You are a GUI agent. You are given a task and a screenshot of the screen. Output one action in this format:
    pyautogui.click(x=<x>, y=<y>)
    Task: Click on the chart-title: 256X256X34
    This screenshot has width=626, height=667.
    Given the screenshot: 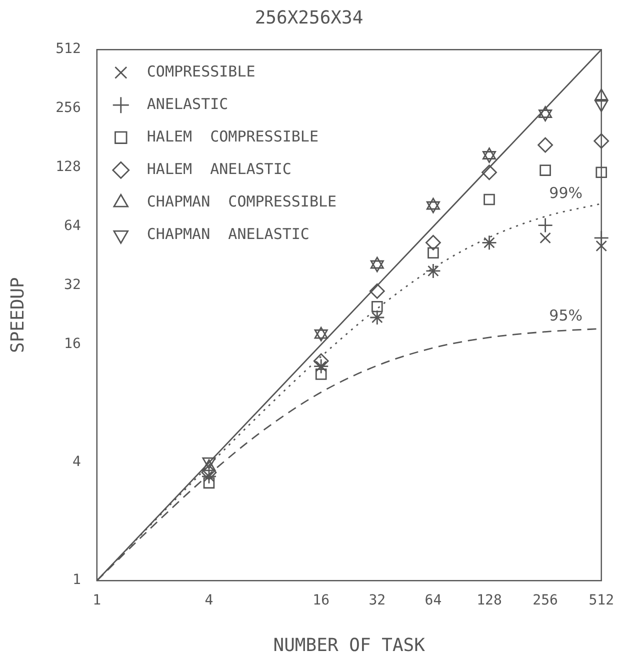 What is the action you would take?
    pyautogui.click(x=309, y=17)
    